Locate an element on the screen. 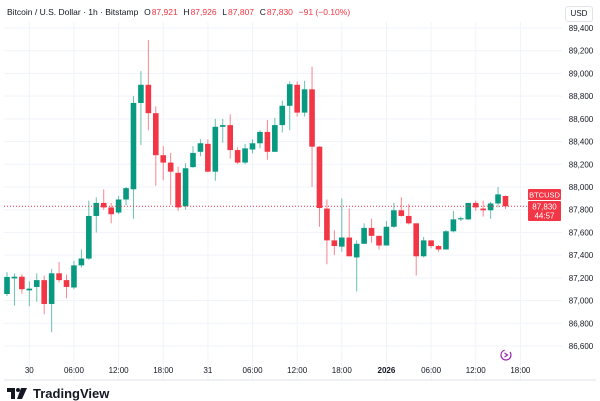  y-tick-label: 89,400 is located at coordinates (581, 28).